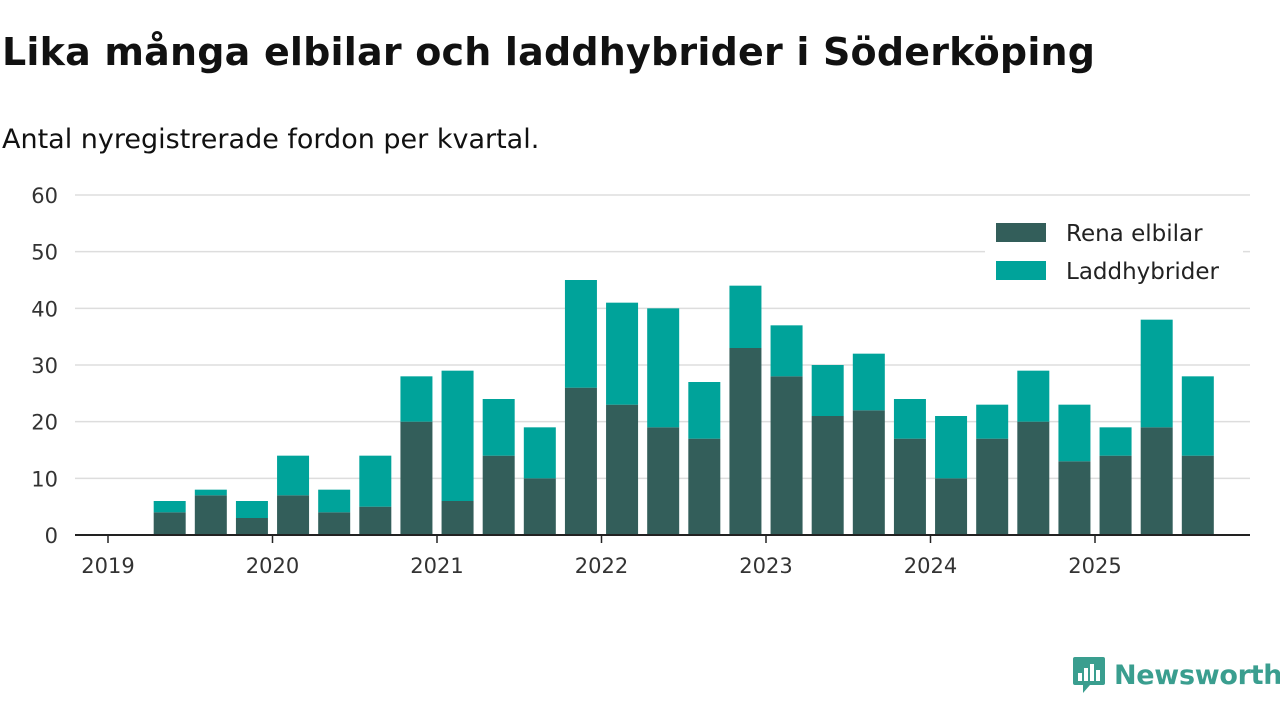 This screenshot has height=720, width=1280. Describe the element at coordinates (44, 423) in the screenshot. I see `y-tick-label: 20` at that location.